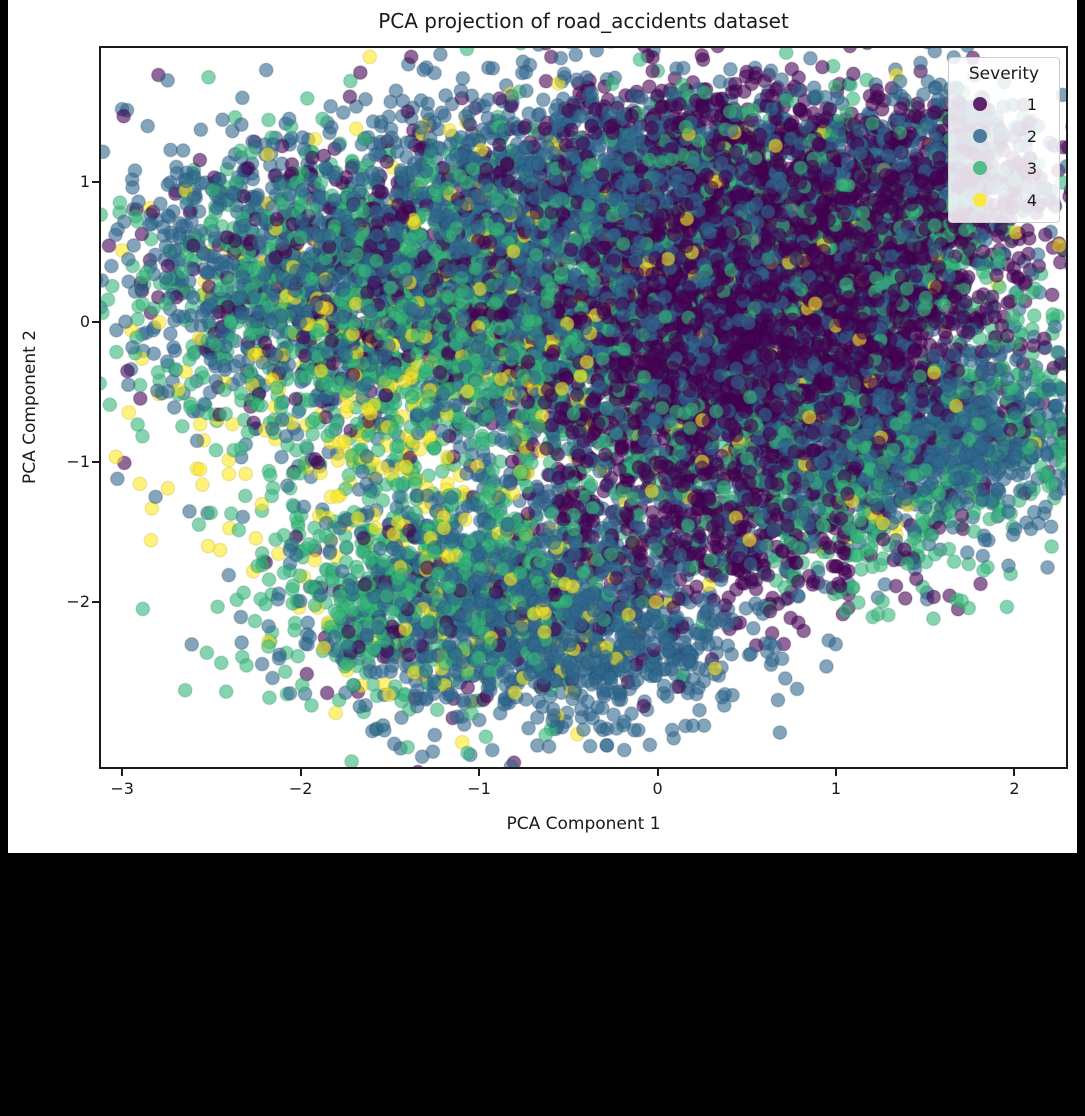 The width and height of the screenshot is (1085, 1116). I want to click on y-tick-label: 1, so click(84, 181).